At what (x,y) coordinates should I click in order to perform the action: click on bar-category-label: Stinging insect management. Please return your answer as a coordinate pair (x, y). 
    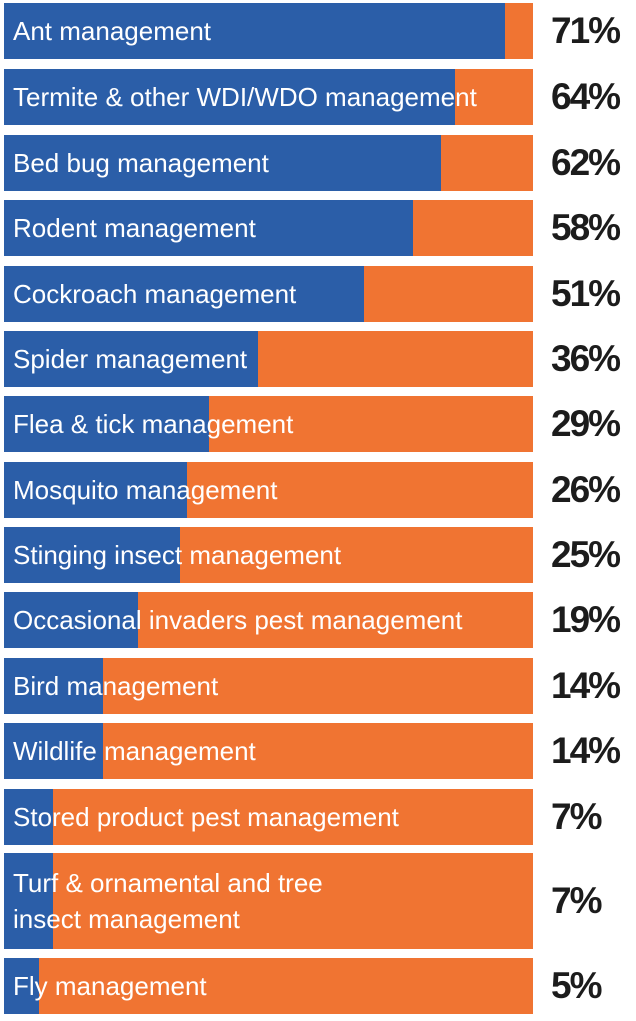
    Looking at the image, I should click on (177, 555).